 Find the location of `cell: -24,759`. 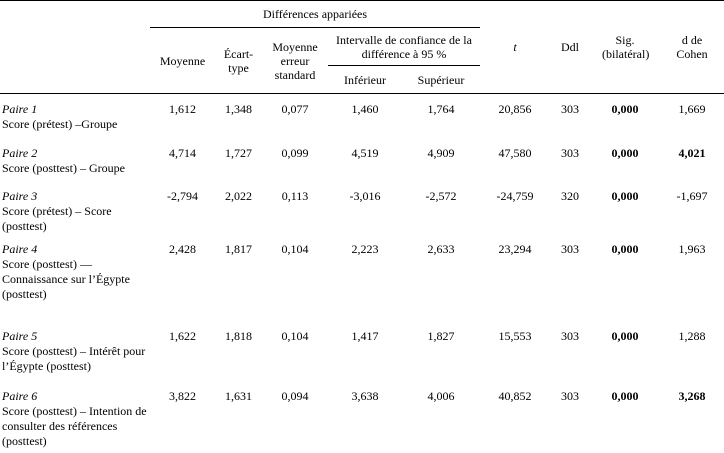

cell: -24,759 is located at coordinates (515, 195).